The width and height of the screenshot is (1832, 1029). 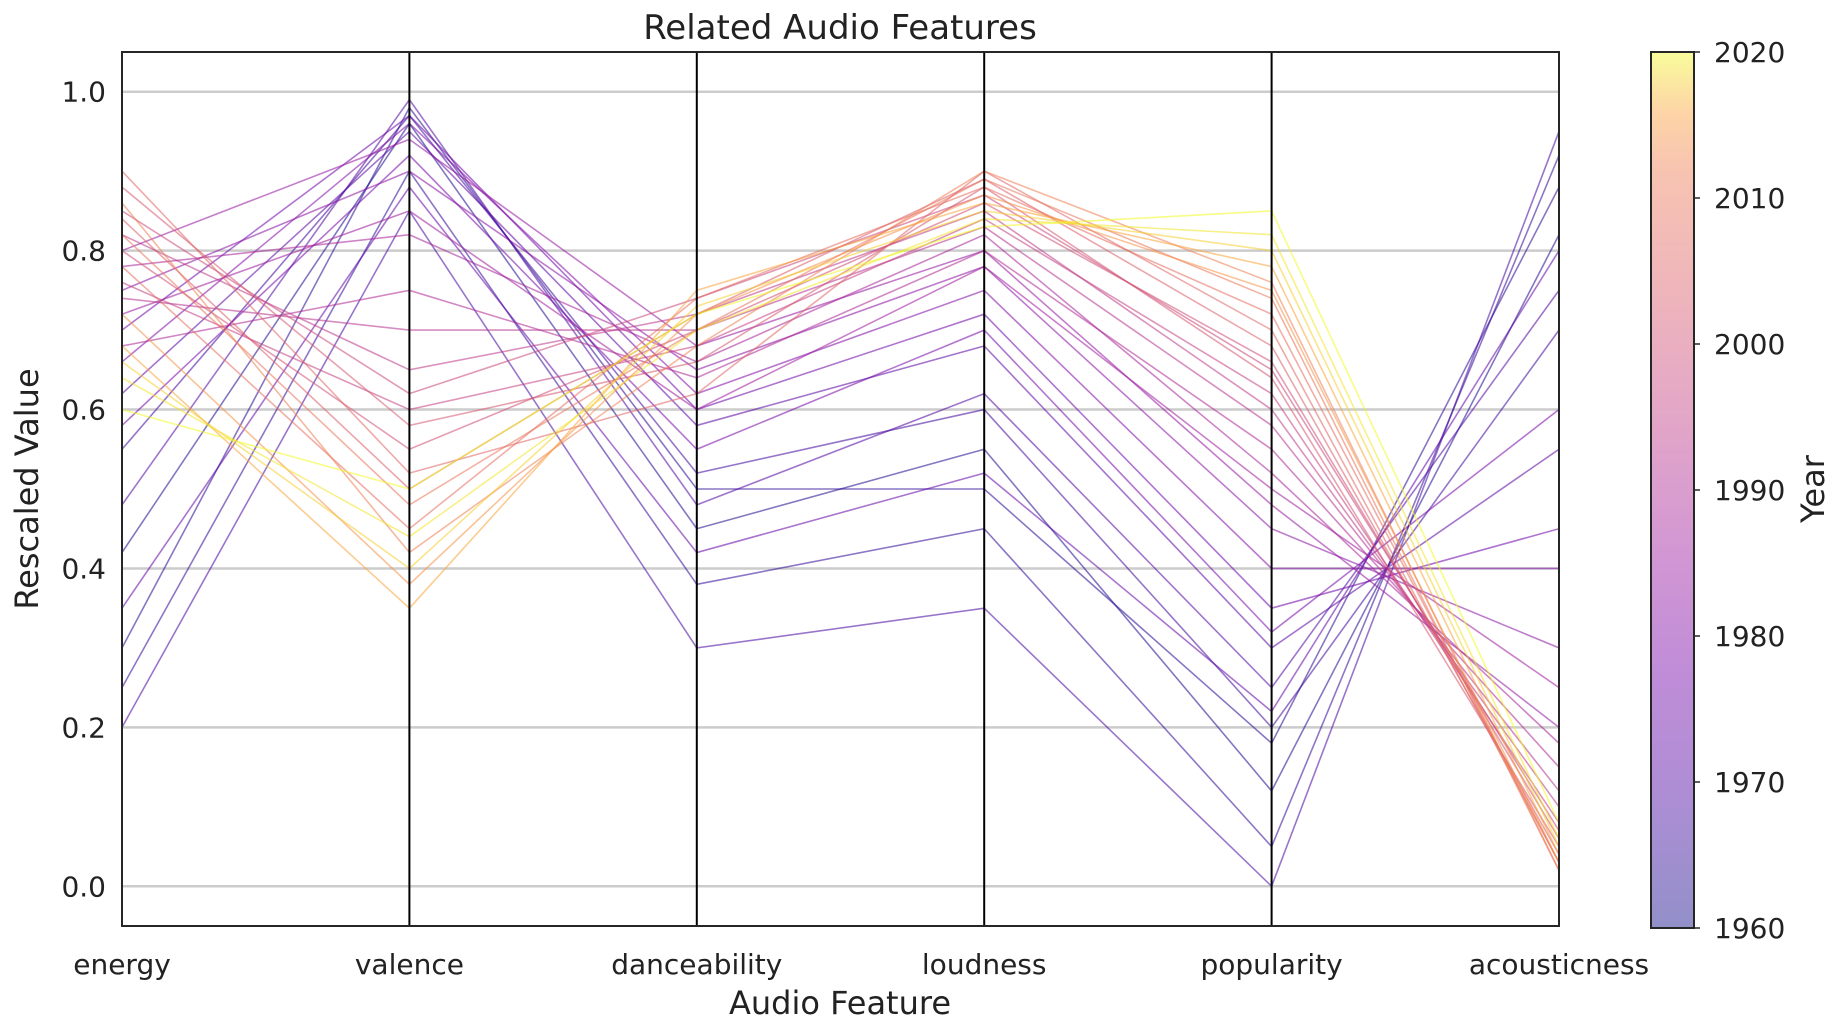 What do you see at coordinates (840, 28) in the screenshot?
I see `chart-title: Related Audio Features` at bounding box center [840, 28].